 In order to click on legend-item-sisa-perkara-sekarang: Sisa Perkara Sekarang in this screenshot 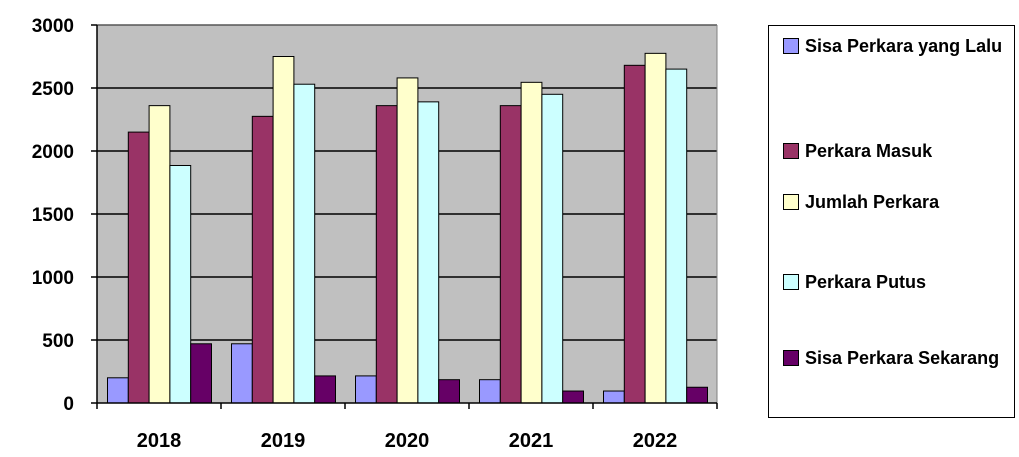, I will do `click(896, 358)`.